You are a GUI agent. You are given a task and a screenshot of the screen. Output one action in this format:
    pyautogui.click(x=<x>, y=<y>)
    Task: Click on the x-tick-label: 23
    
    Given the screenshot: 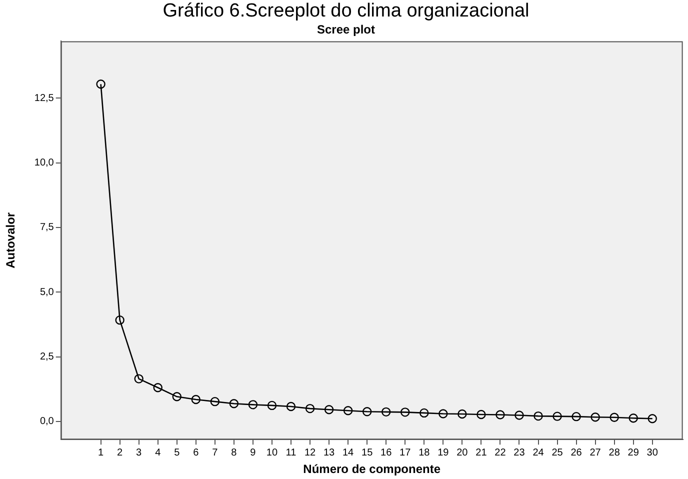 What is the action you would take?
    pyautogui.click(x=520, y=452)
    